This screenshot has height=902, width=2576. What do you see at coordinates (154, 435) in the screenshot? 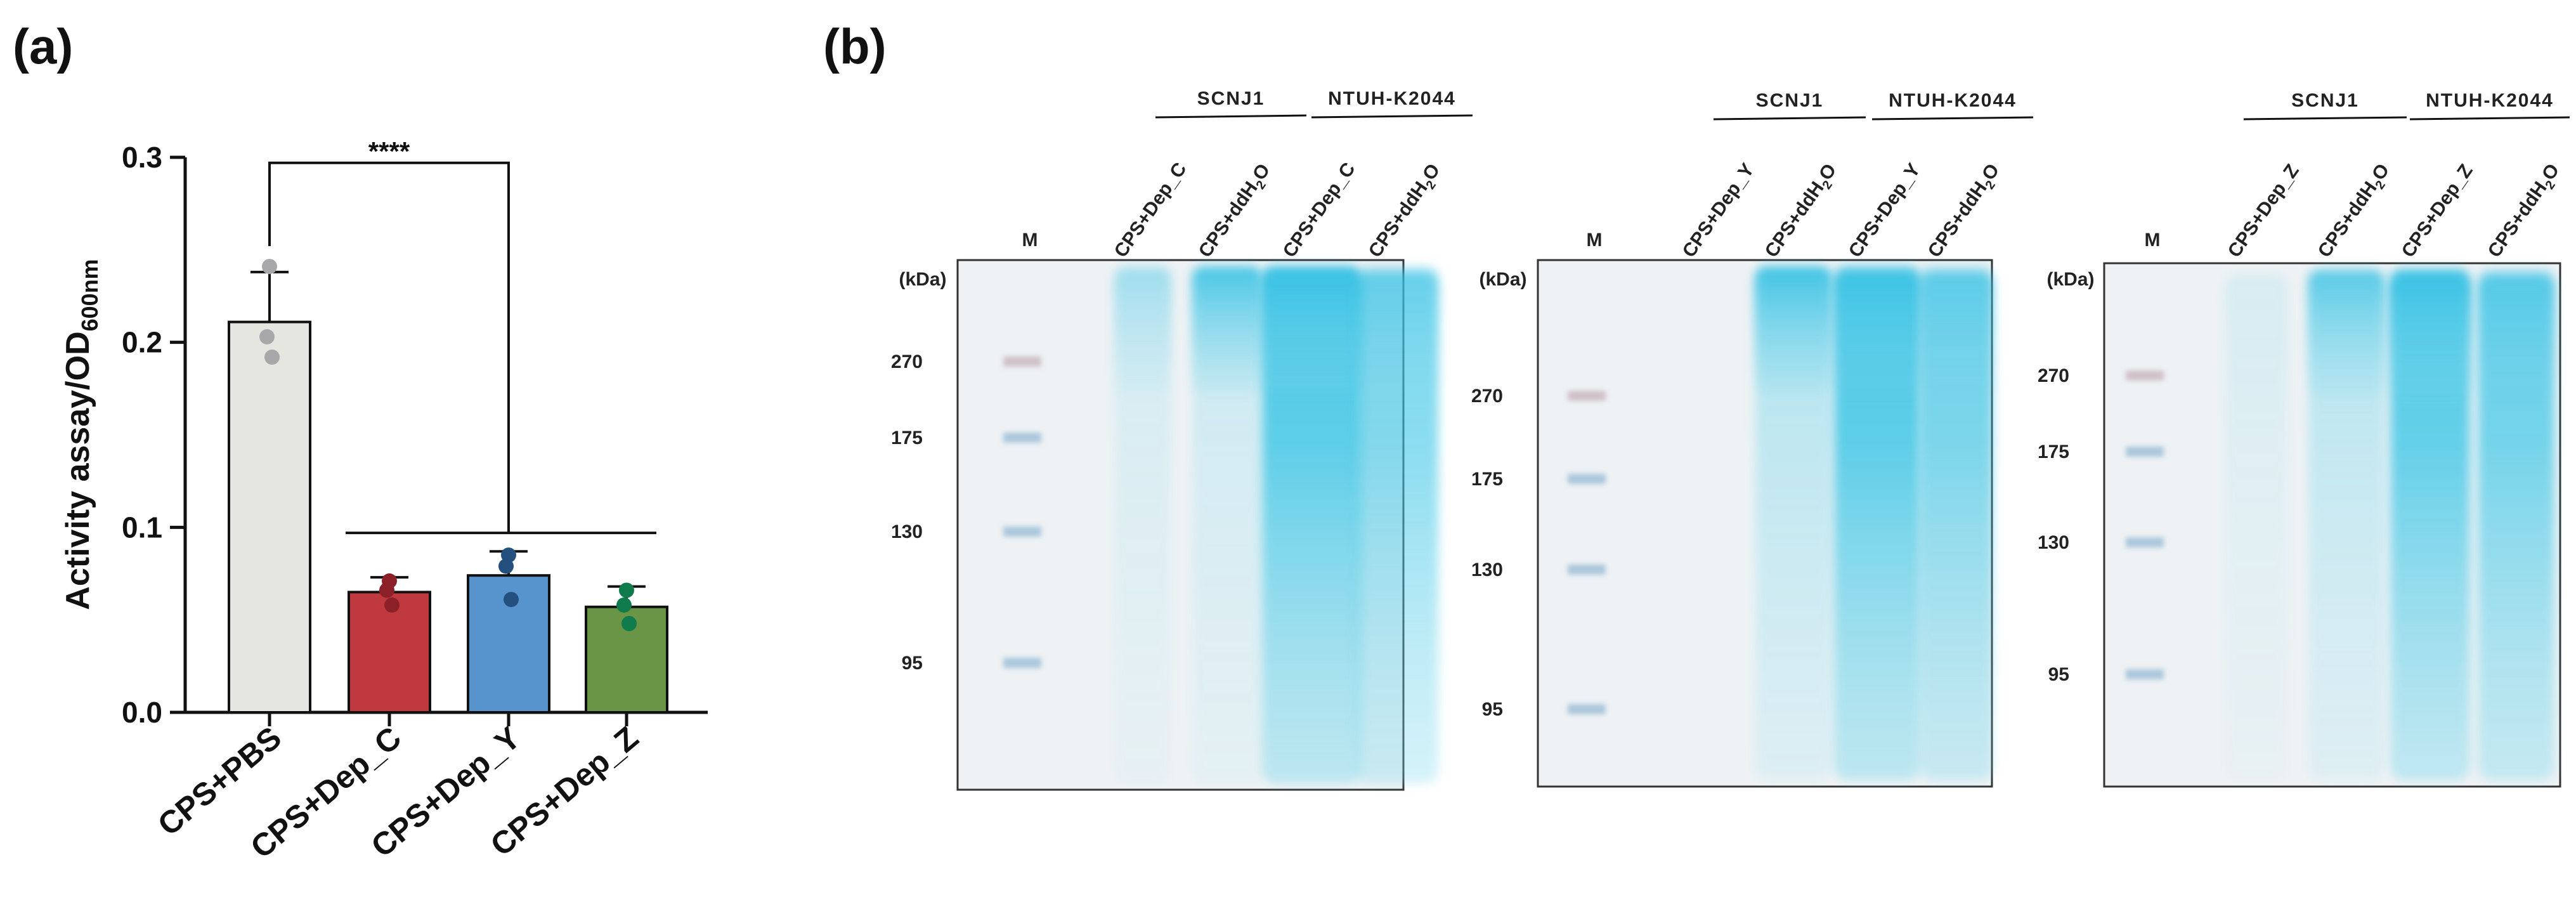
I see `y-axis: 0.0 0.1 0.2 0.3` at bounding box center [154, 435].